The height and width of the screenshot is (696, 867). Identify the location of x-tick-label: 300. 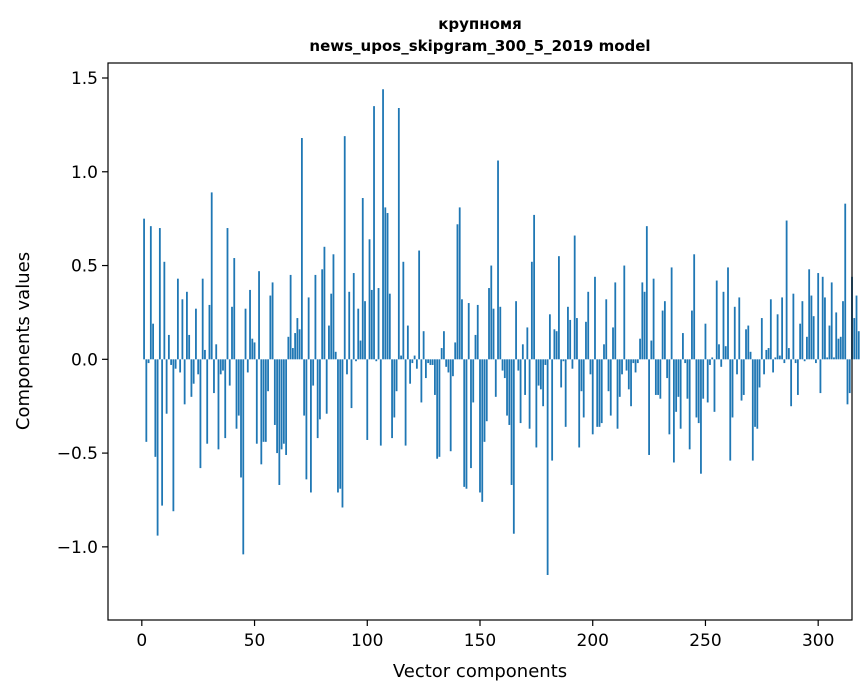
(818, 641).